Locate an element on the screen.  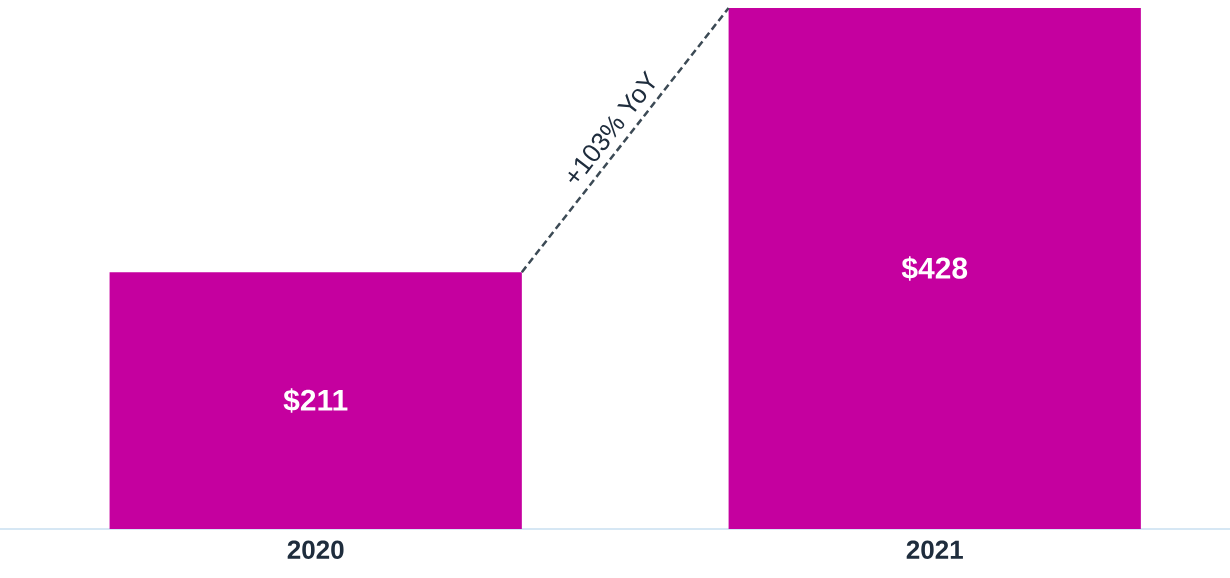
data-label: $428 is located at coordinates (934, 268).